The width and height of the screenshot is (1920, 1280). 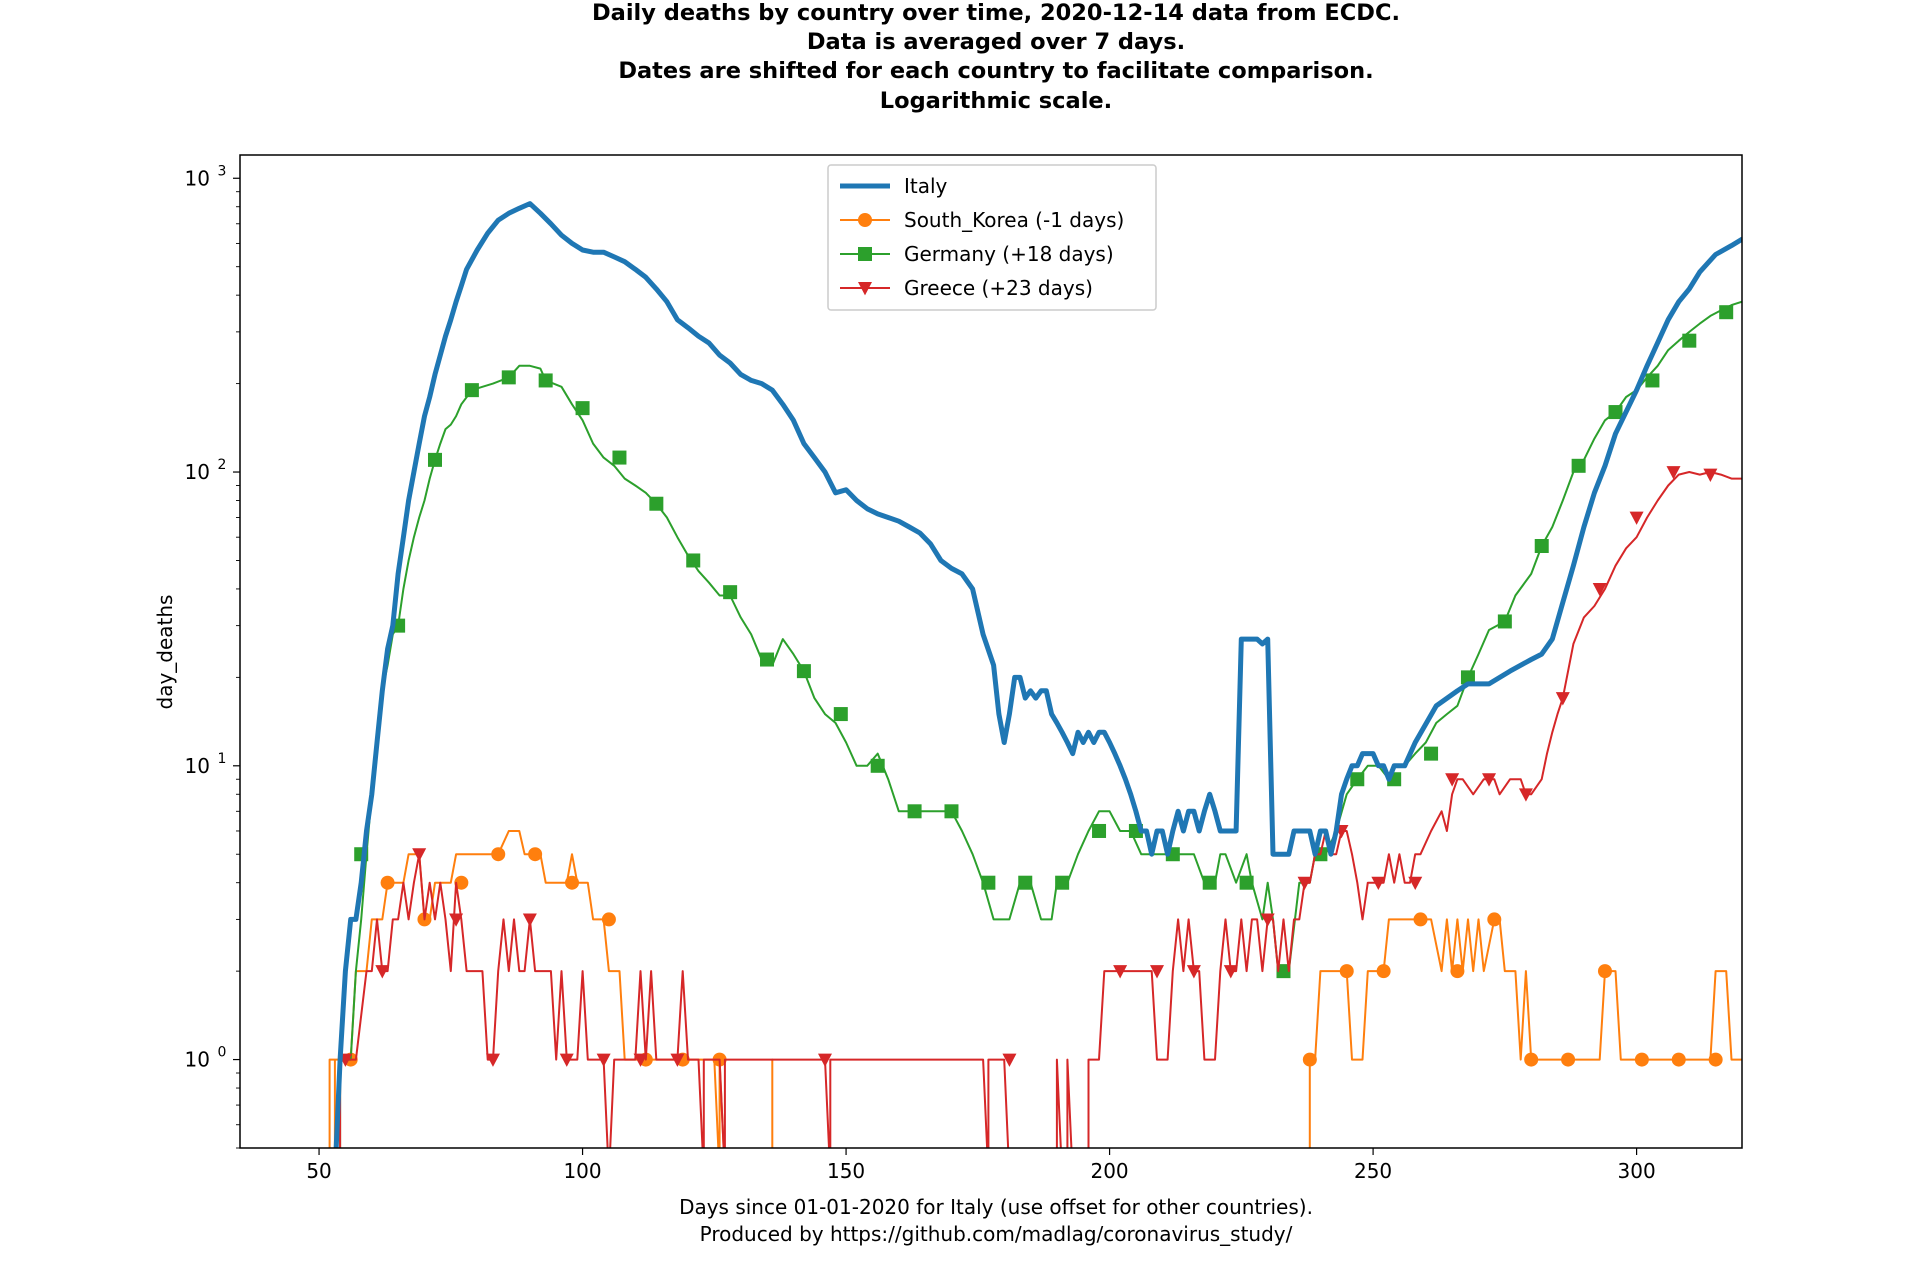 I want to click on x-tick-label: 200, so click(x=1109, y=1171).